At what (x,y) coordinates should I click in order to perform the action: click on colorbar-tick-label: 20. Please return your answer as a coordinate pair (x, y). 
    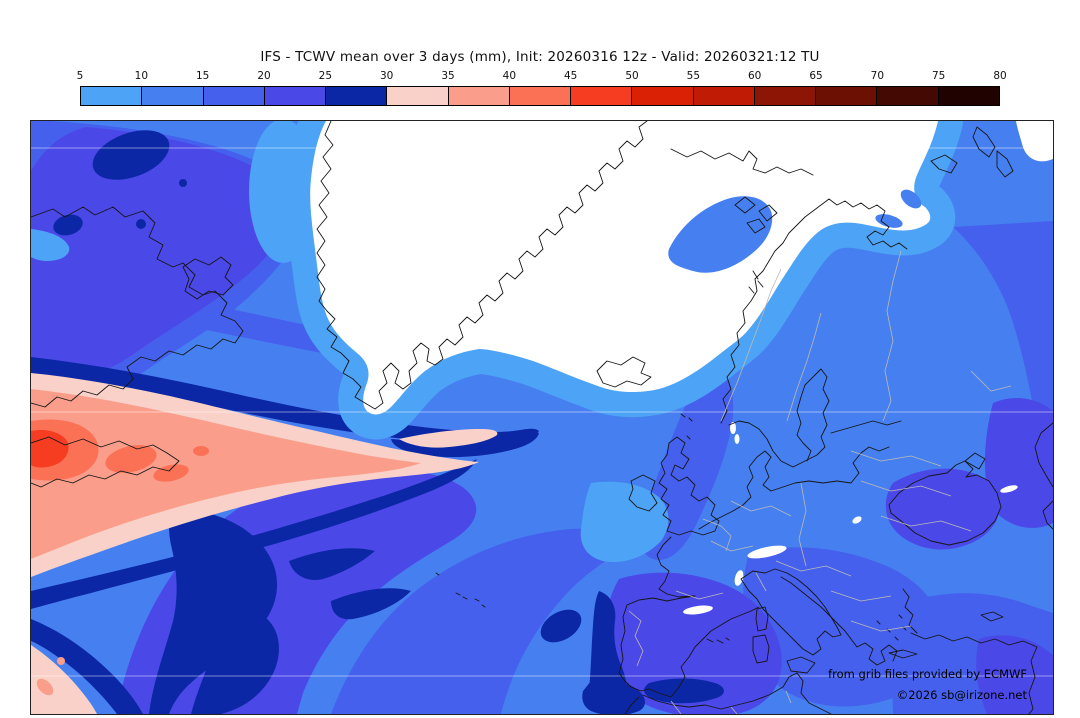
    Looking at the image, I should click on (264, 76).